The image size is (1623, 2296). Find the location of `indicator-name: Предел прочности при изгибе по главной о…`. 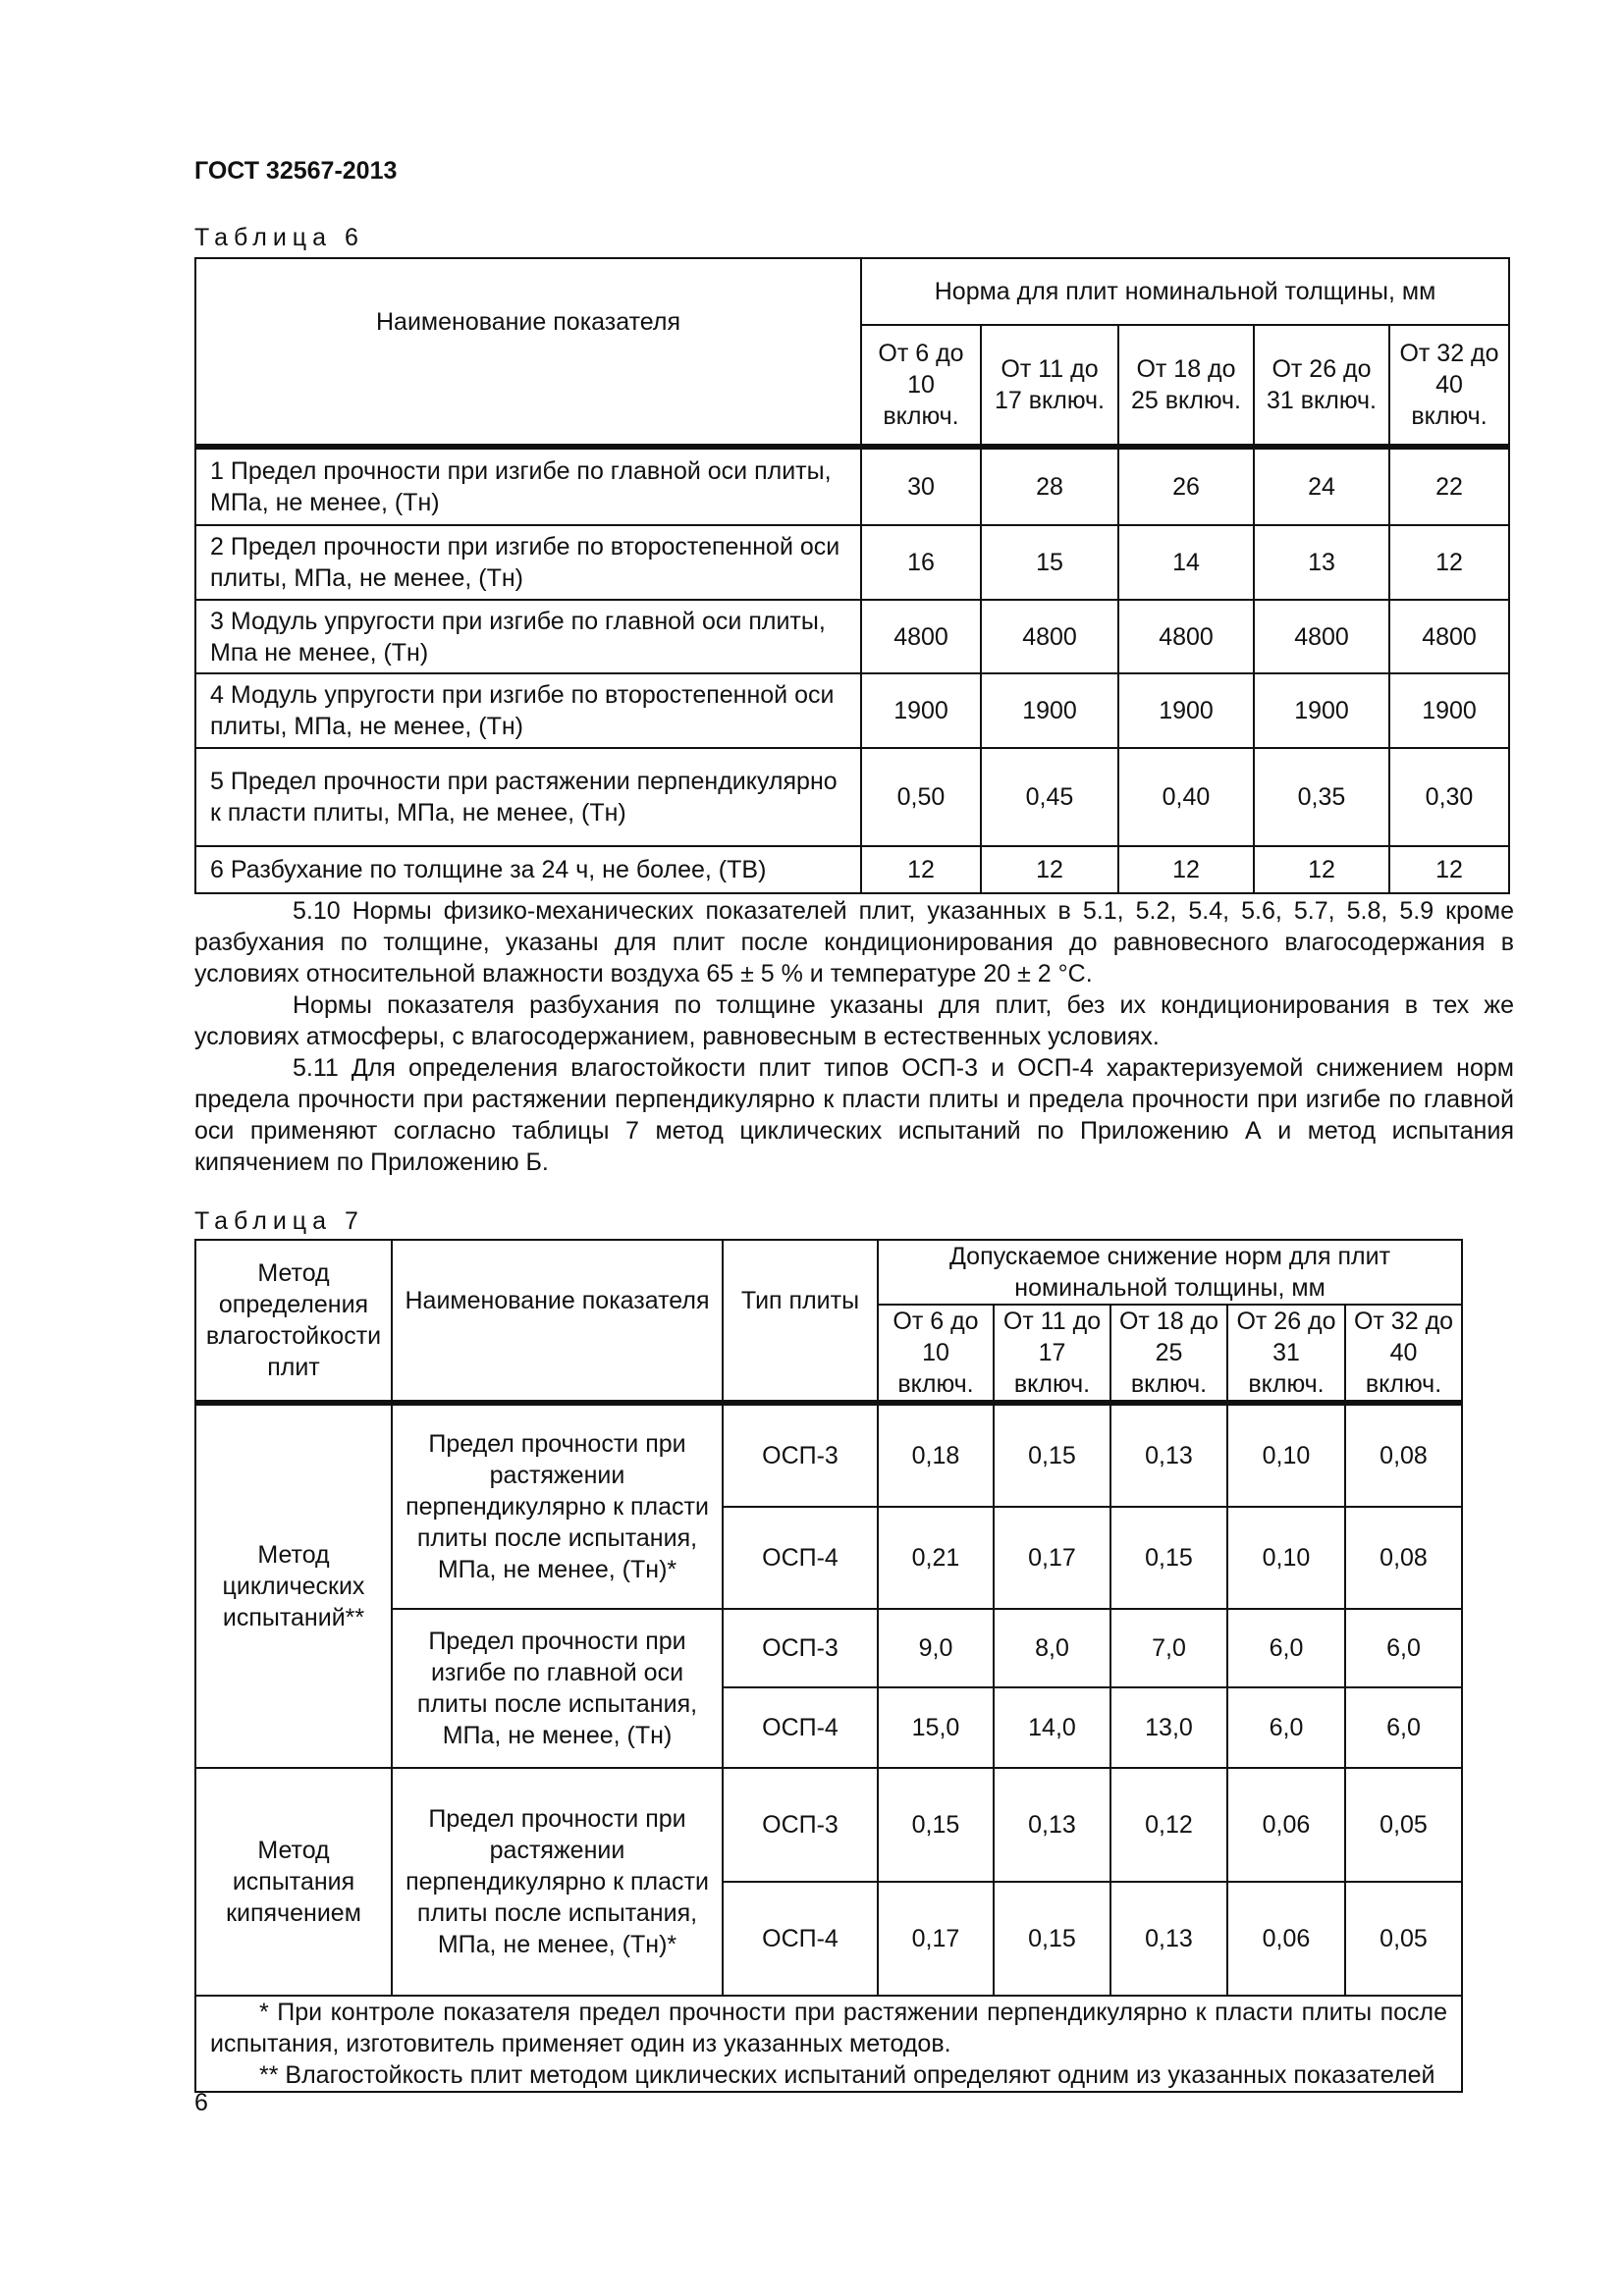

indicator-name: Предел прочности при изгибе по главной о… is located at coordinates (558, 1688).